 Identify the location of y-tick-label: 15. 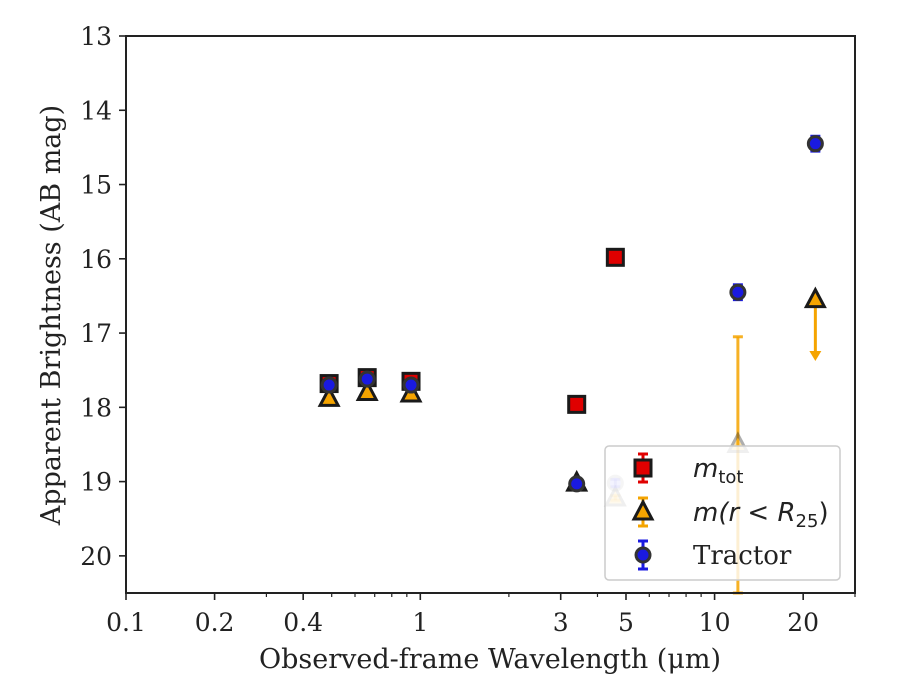
(96, 185).